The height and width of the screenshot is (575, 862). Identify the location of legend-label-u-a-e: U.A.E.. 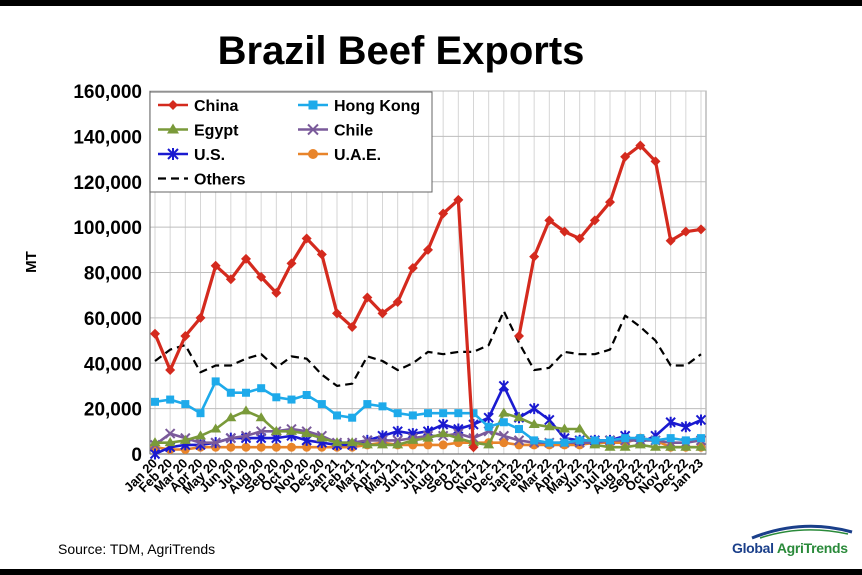
(357, 155).